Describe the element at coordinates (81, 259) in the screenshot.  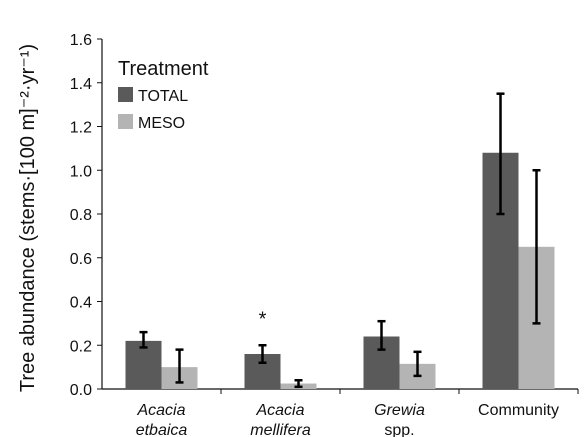
I see `y-tick-label: 0.6` at that location.